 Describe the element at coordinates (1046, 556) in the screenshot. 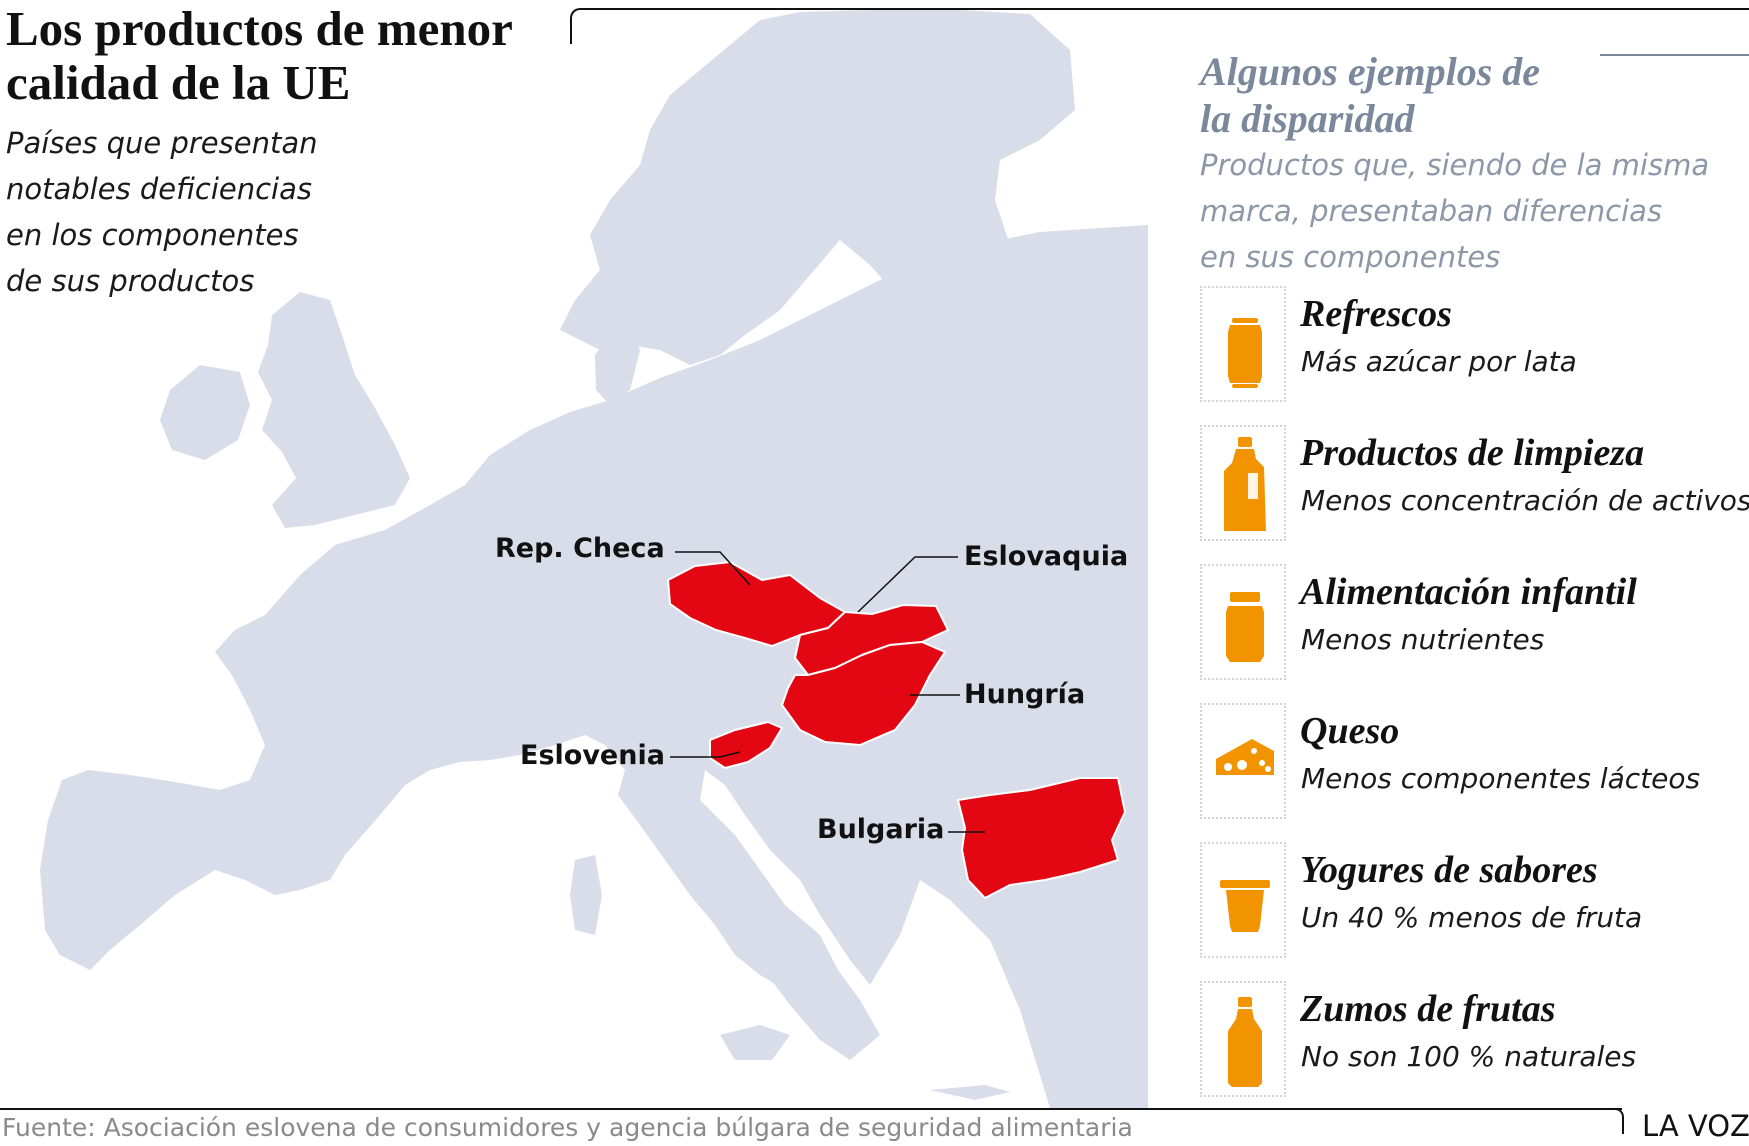

I see `country-label-slovakia: Eslovaquia` at that location.